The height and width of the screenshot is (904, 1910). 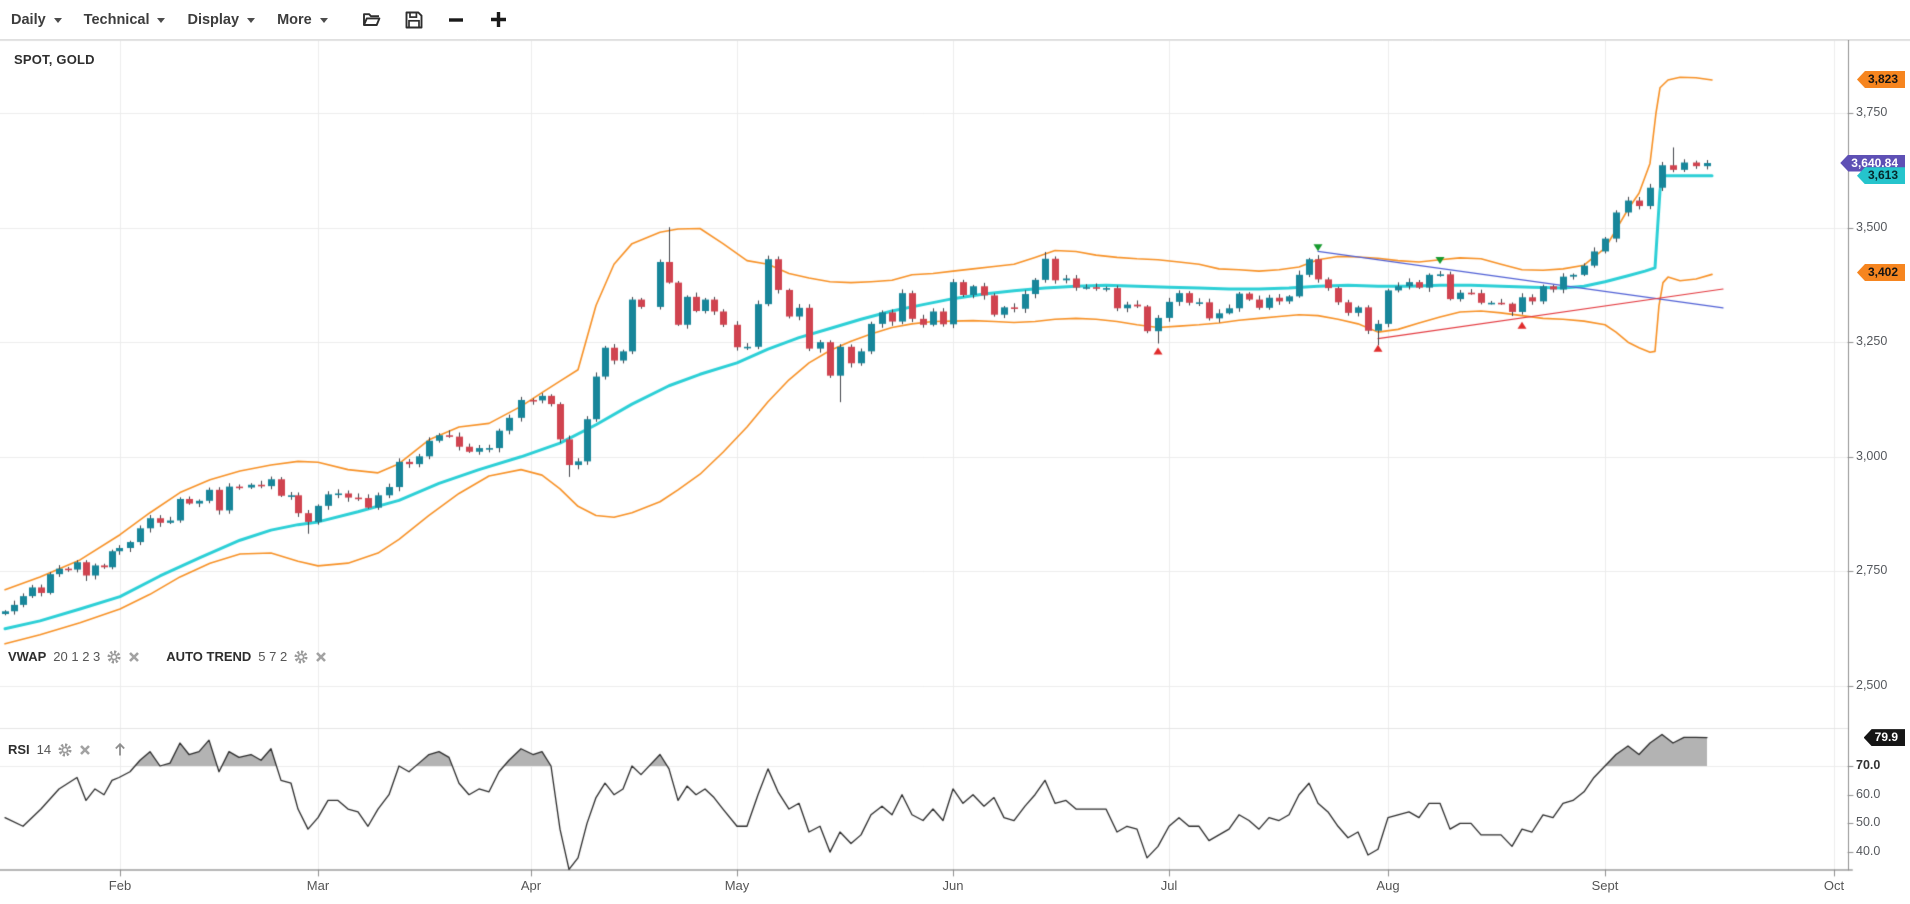 What do you see at coordinates (1880, 80) in the screenshot?
I see `band-upper-price-badge: 3,823` at bounding box center [1880, 80].